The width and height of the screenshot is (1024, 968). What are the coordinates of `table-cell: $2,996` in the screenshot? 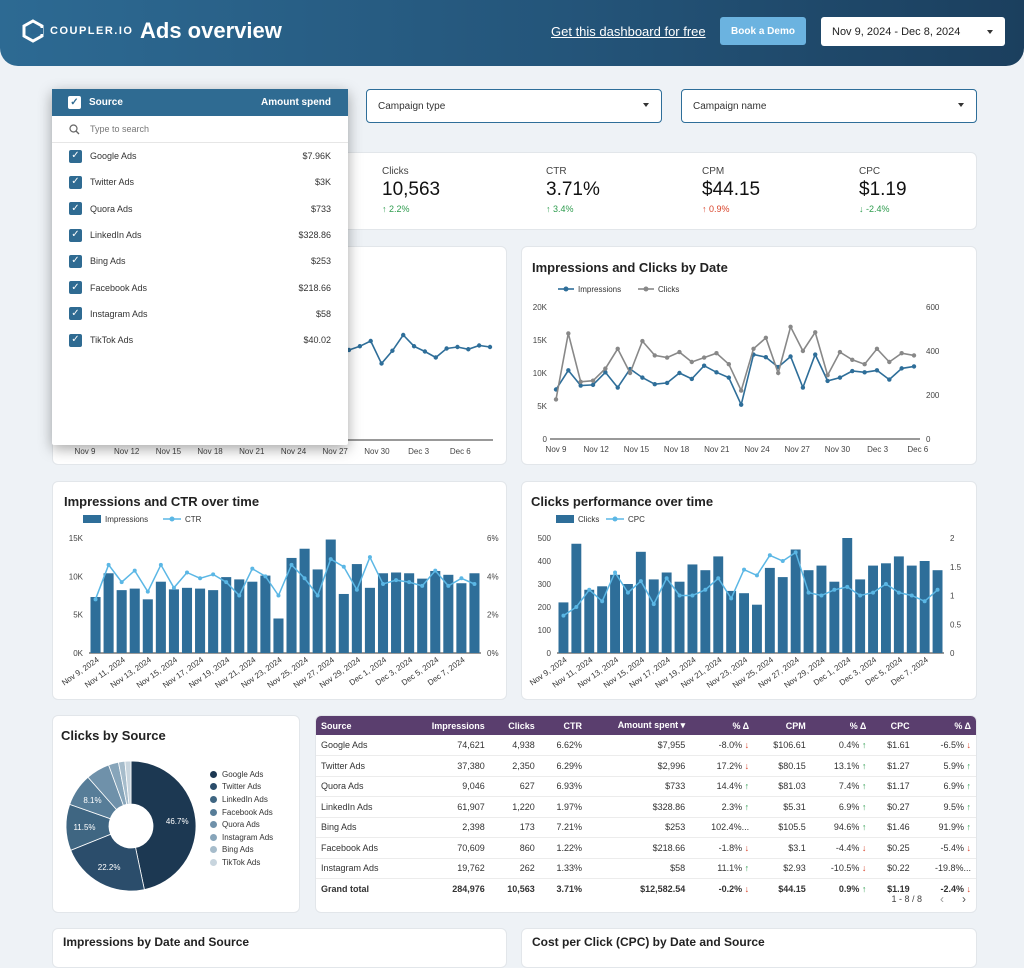 It's located at (639, 766).